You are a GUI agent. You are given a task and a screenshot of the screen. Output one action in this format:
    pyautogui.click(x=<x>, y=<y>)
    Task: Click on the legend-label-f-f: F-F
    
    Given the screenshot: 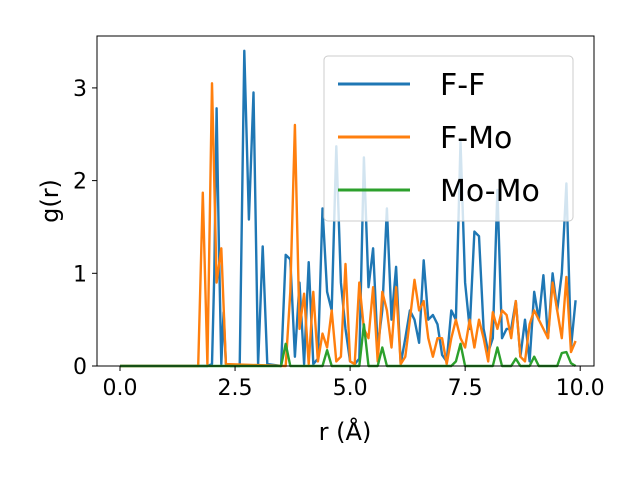 What is the action you would take?
    pyautogui.click(x=462, y=85)
    